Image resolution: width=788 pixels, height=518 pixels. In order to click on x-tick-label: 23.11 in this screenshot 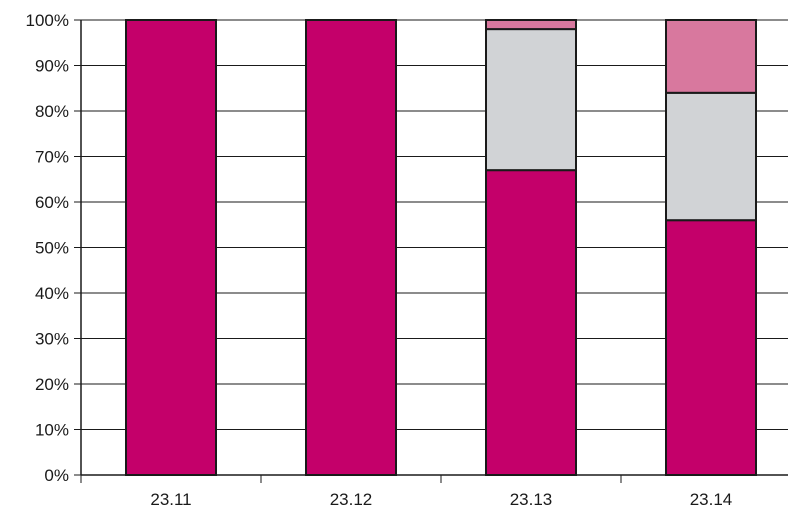, I will do `click(170, 499)`.